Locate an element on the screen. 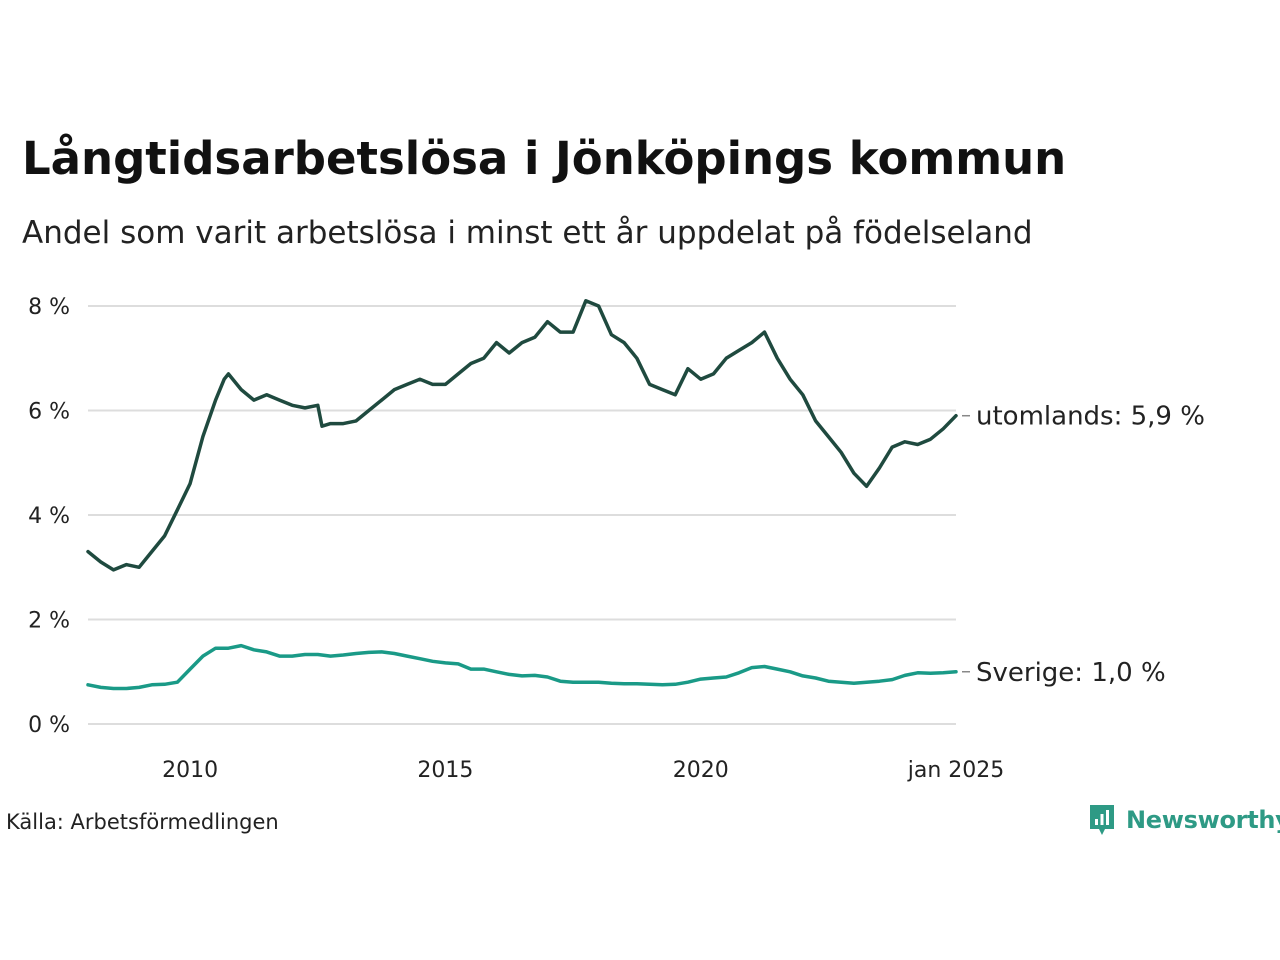 The width and height of the screenshot is (1280, 960). x-tick-label: 2010 is located at coordinates (190, 770).